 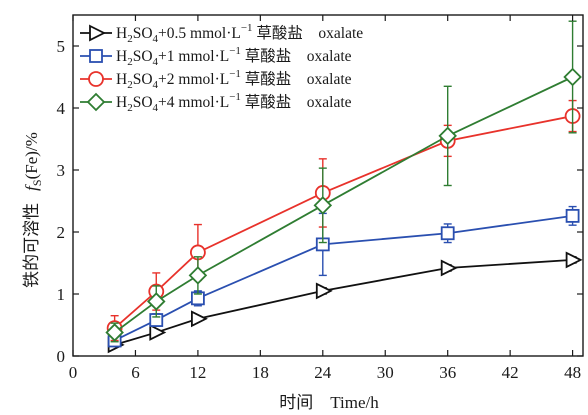 I want to click on legend-item-1: H2SO4+0.5 mmol·L−1 草酸盐 oxalate, so click(x=221, y=33).